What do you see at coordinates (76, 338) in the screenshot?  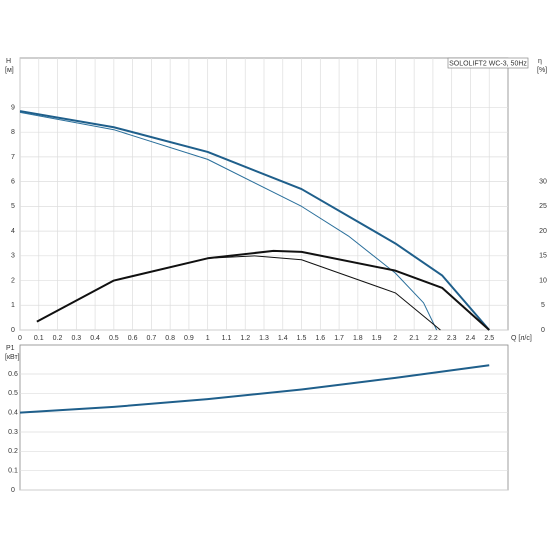 I see `x-tick-label: 0.3` at bounding box center [76, 338].